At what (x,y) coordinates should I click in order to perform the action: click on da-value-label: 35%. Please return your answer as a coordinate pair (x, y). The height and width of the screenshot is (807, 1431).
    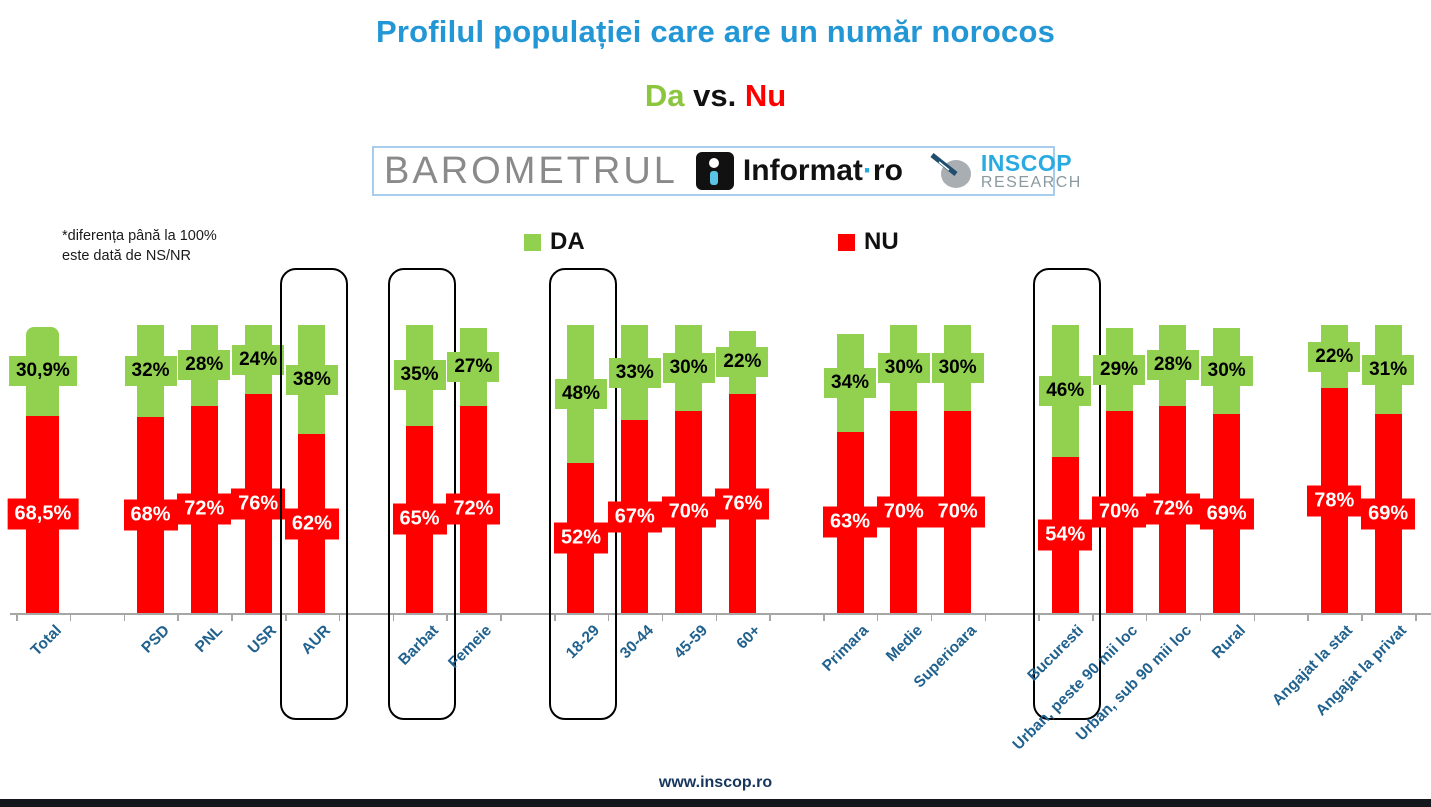
    Looking at the image, I should click on (419, 375).